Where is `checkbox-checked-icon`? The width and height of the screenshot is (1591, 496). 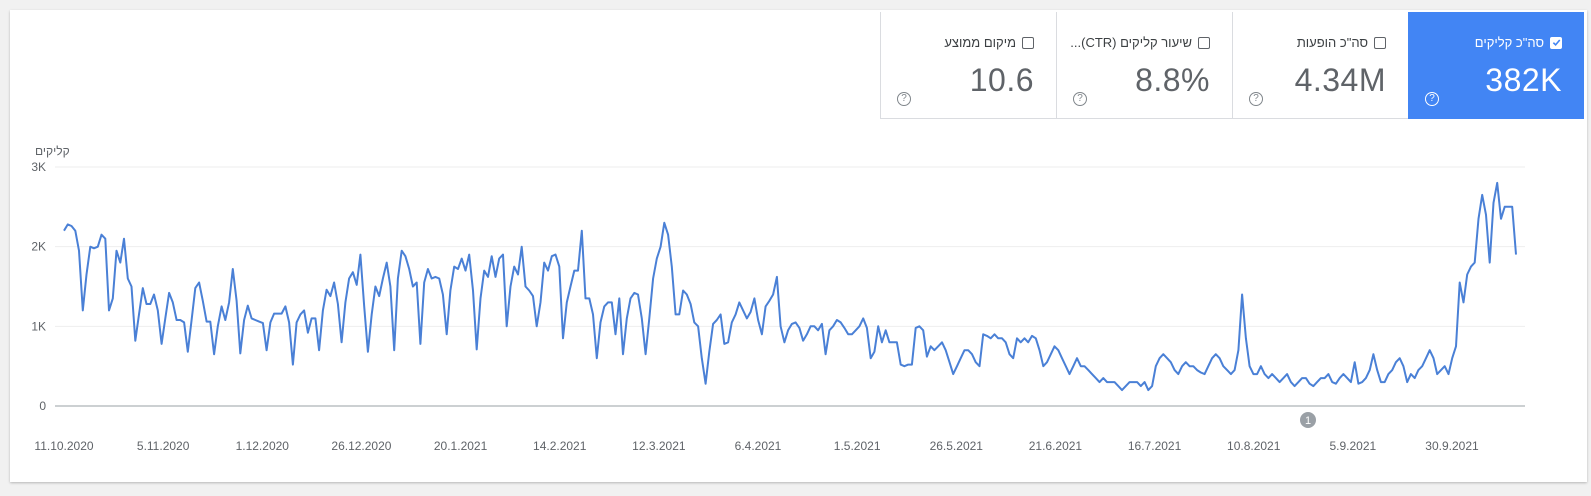
checkbox-checked-icon is located at coordinates (1556, 42).